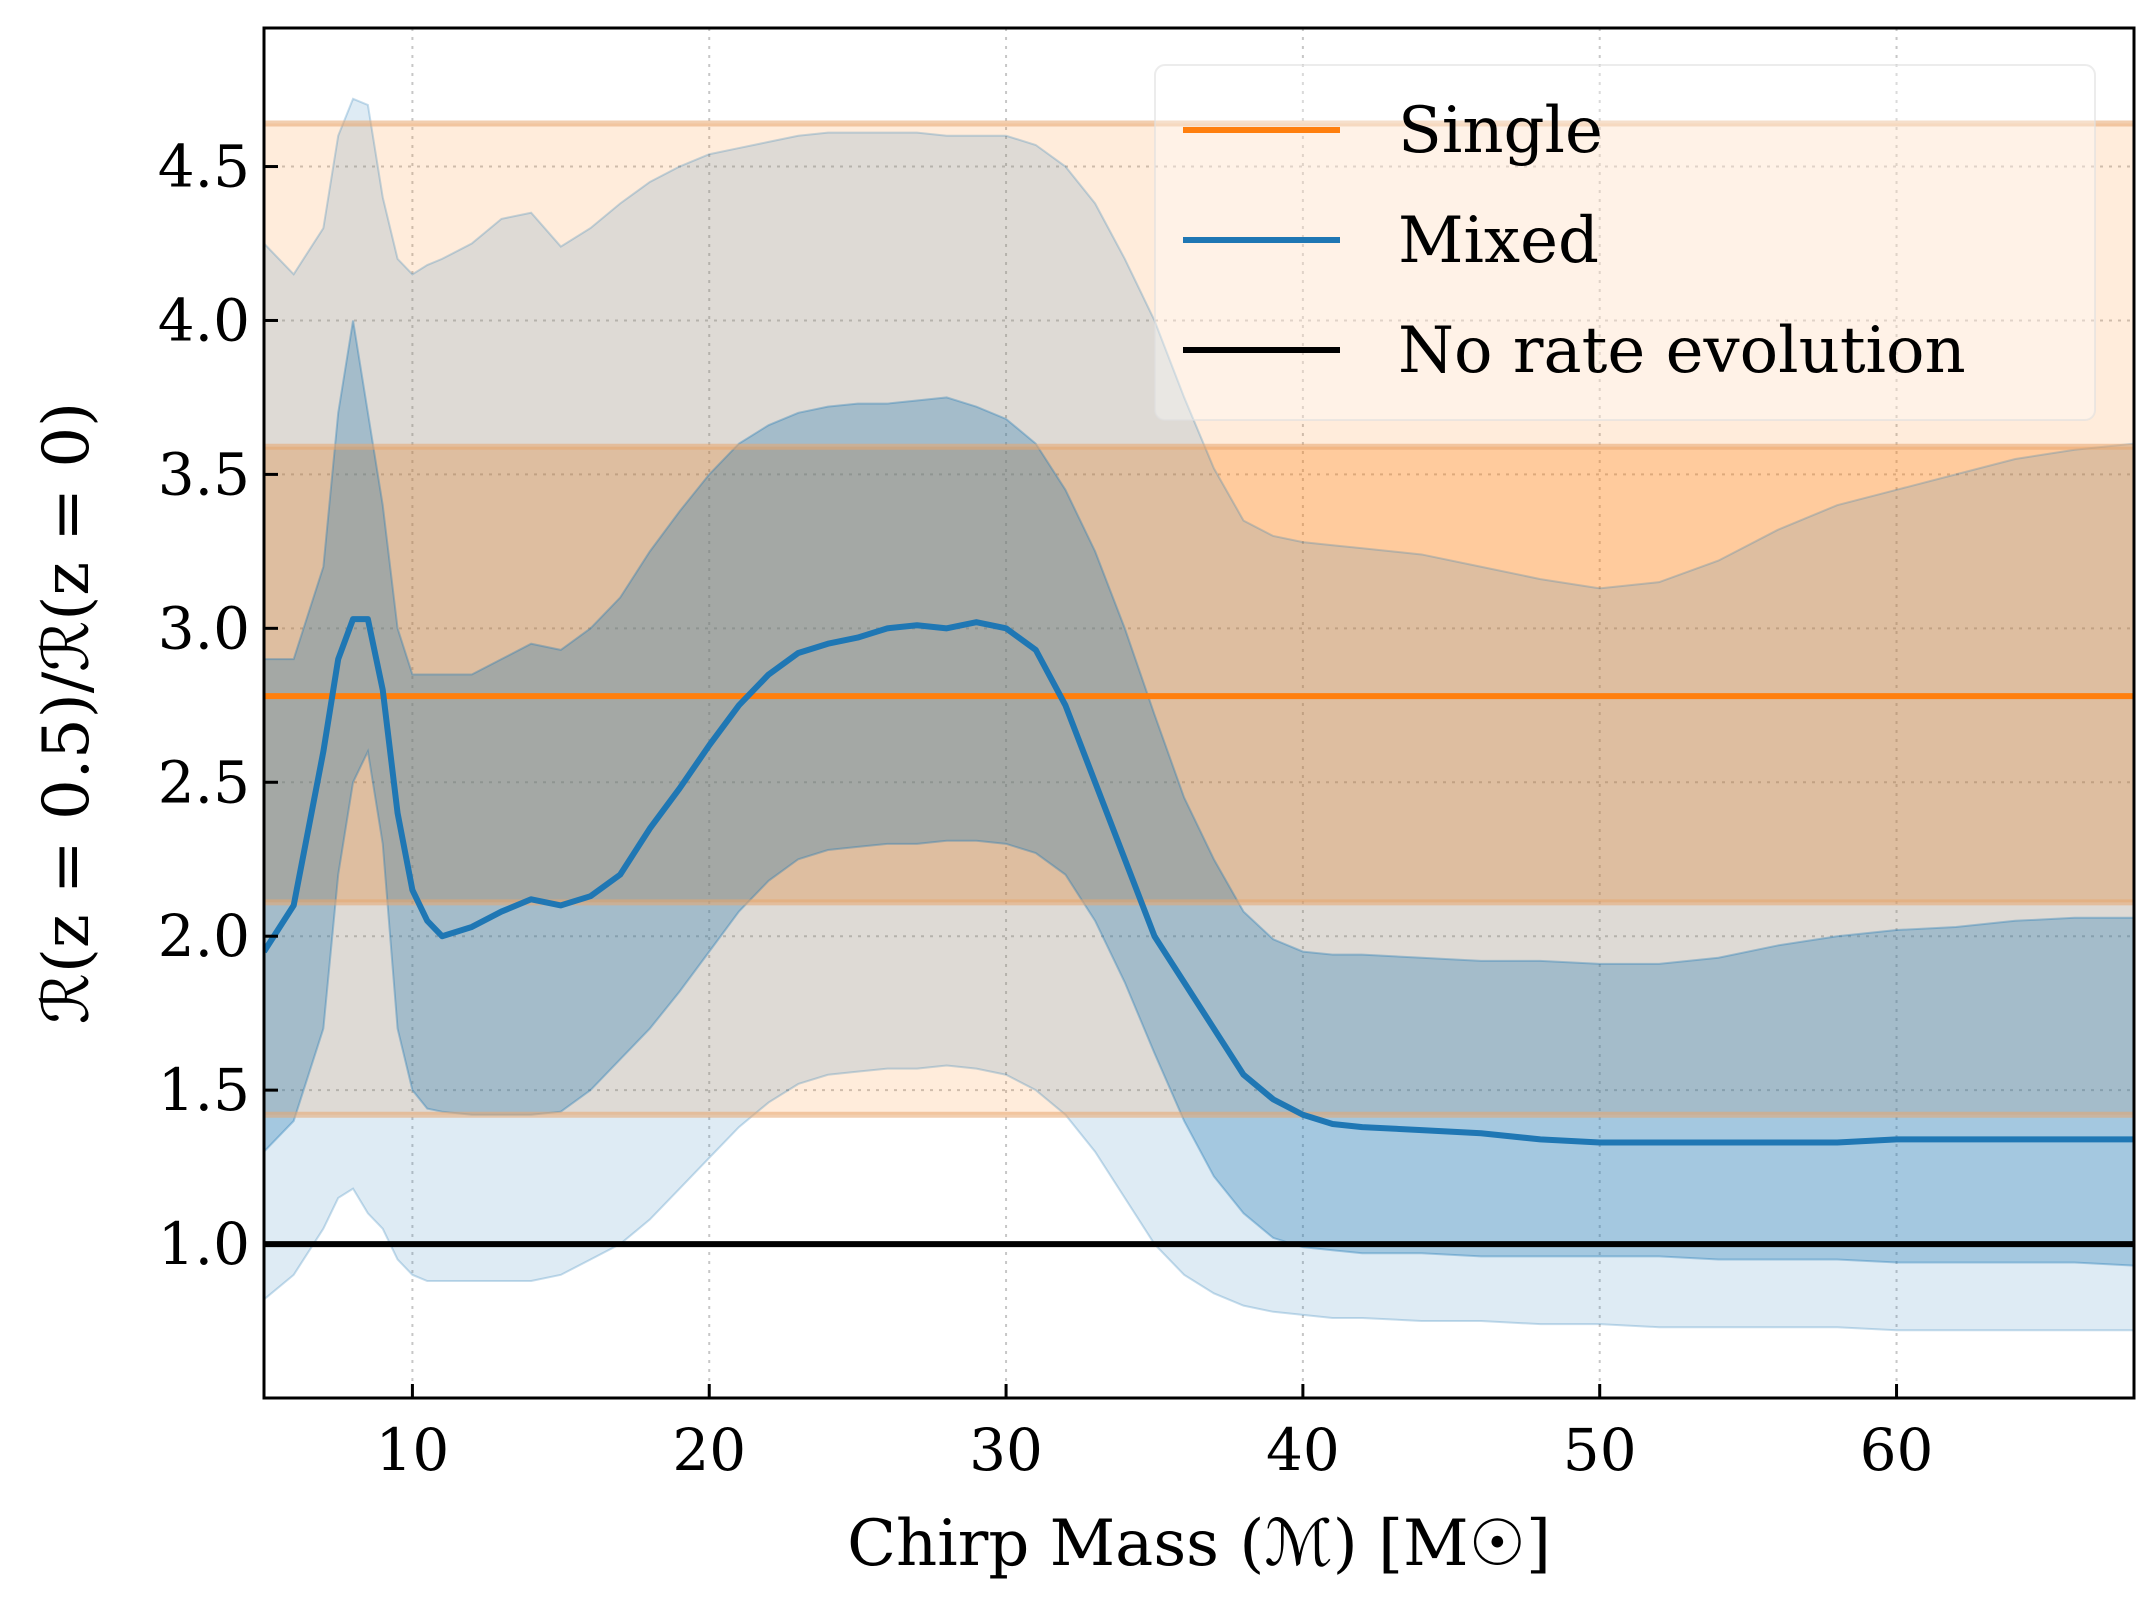  Describe the element at coordinates (204, 782) in the screenshot. I see `y-tick-label: 2.5` at that location.